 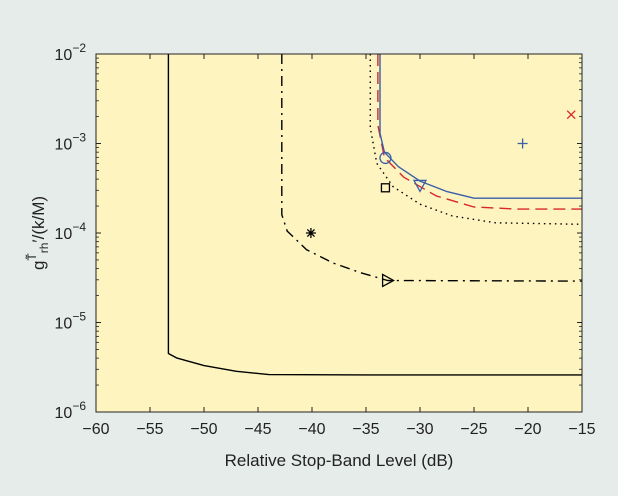 I want to click on y-axis-label-base: g, so click(x=38, y=265).